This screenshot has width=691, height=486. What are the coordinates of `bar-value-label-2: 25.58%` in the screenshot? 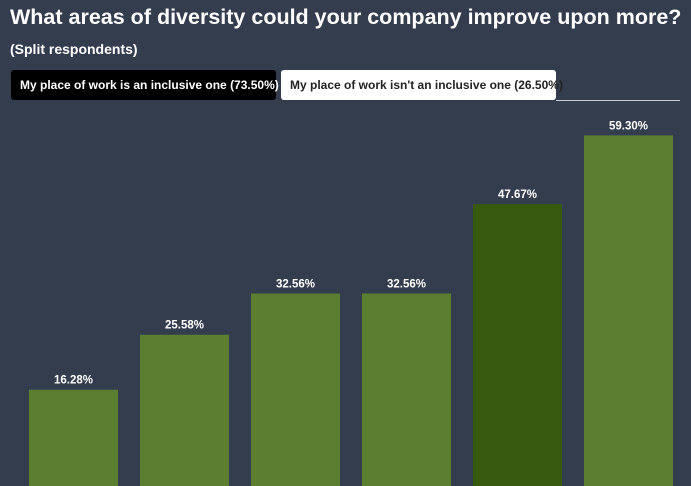 It's located at (184, 326).